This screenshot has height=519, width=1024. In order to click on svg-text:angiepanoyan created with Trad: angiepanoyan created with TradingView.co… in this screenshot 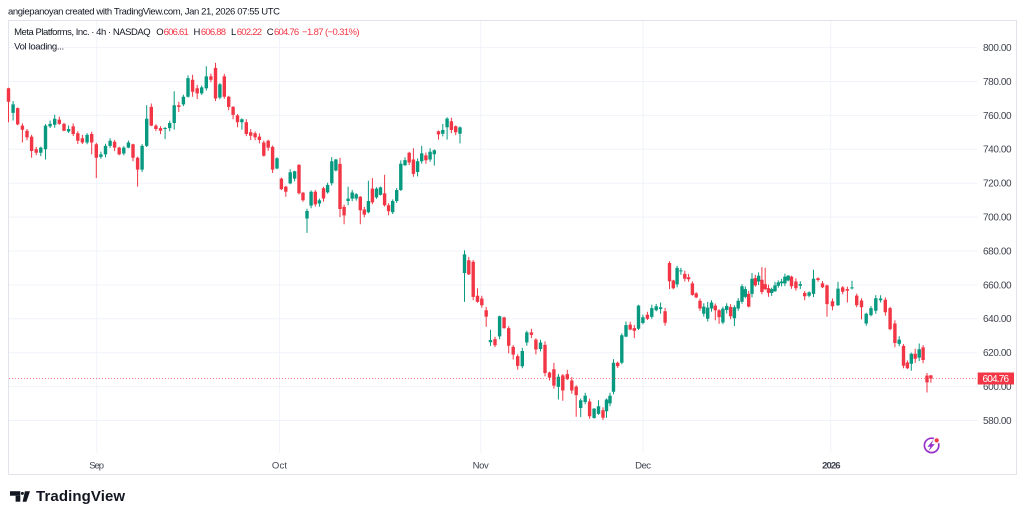, I will do `click(144, 12)`.